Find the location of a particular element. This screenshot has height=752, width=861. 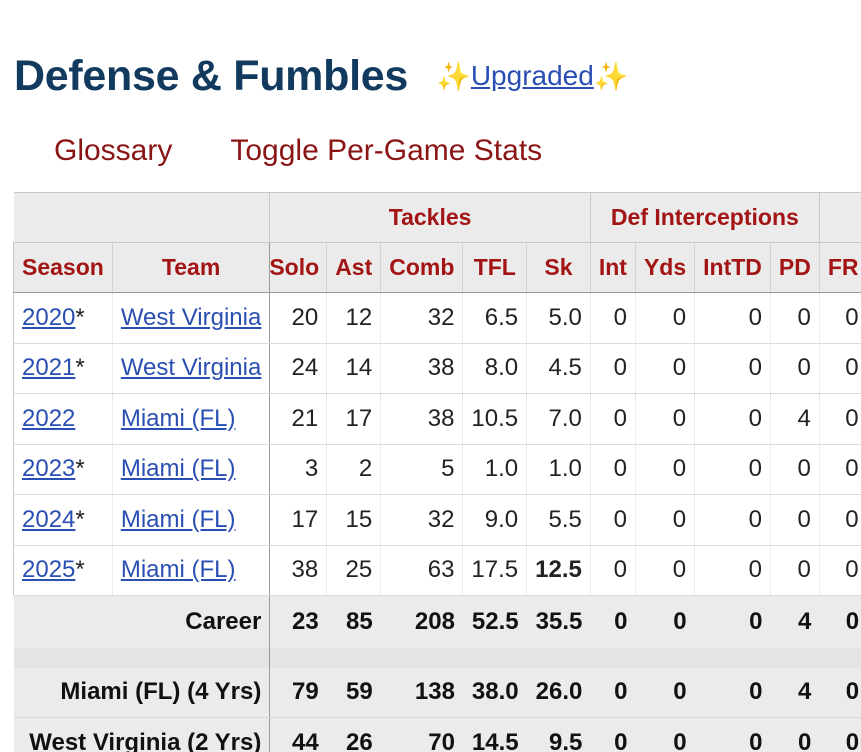

col-solo: Solo is located at coordinates (298, 268).